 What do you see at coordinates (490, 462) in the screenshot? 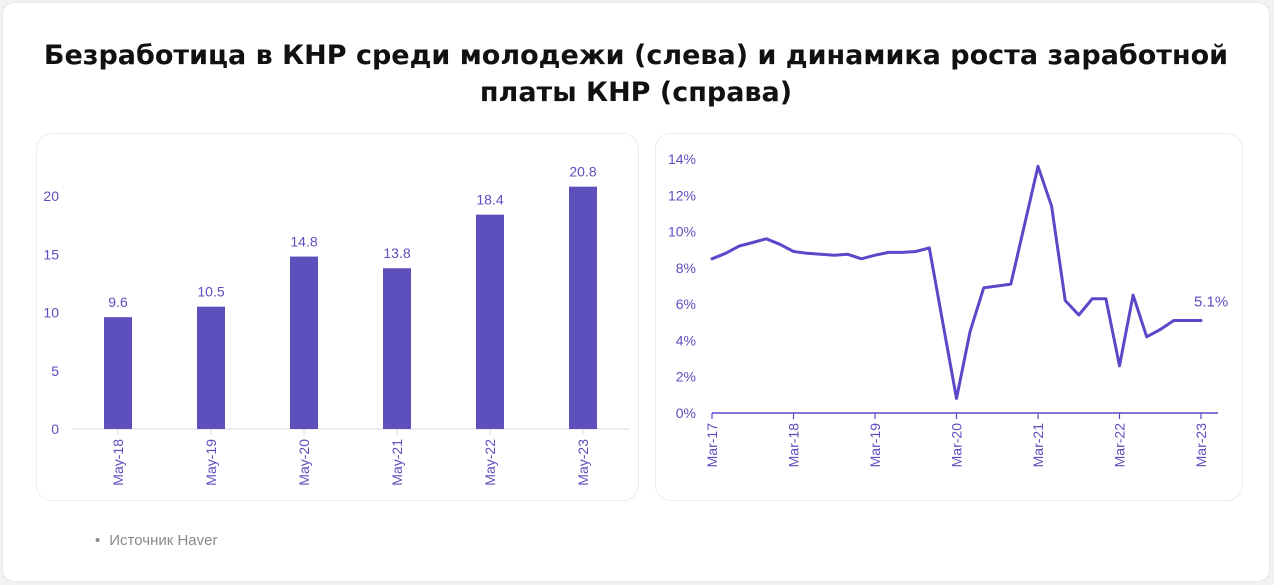
I see `x-tick-label: May-22` at bounding box center [490, 462].